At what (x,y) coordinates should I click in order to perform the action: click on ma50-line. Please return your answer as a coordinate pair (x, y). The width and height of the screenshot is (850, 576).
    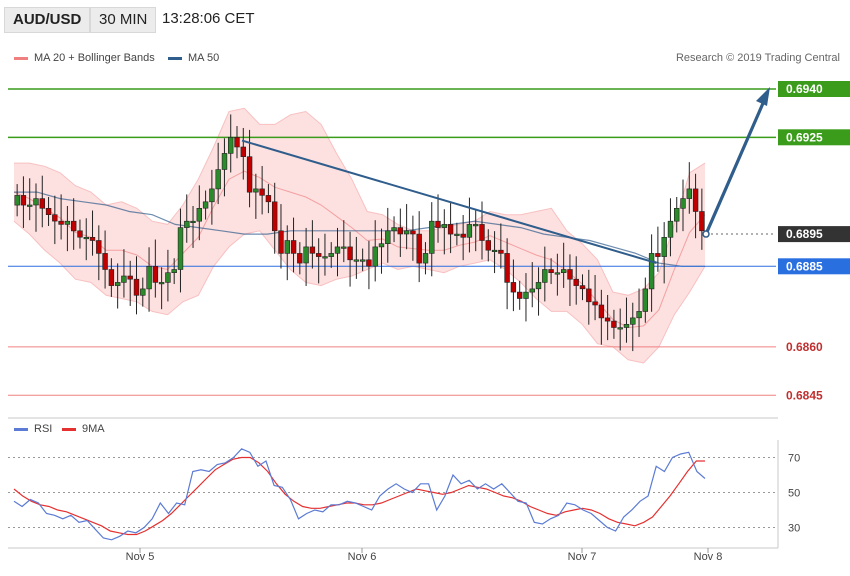
    Looking at the image, I should click on (359, 229).